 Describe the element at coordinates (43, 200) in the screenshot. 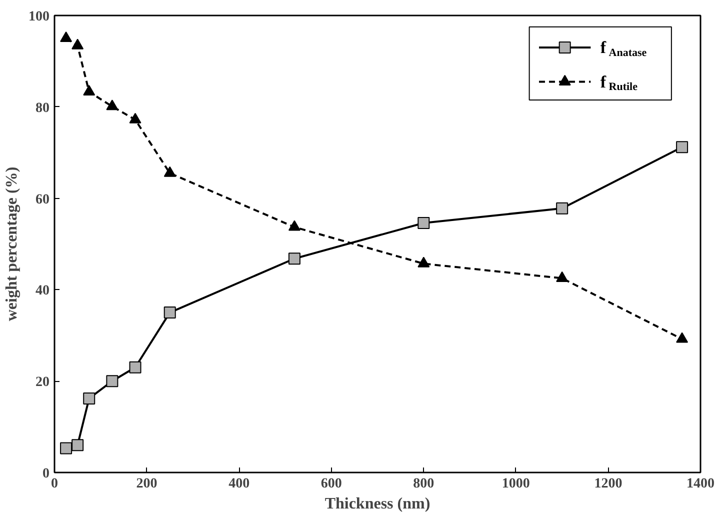

I see `y-tick-label: 60` at that location.